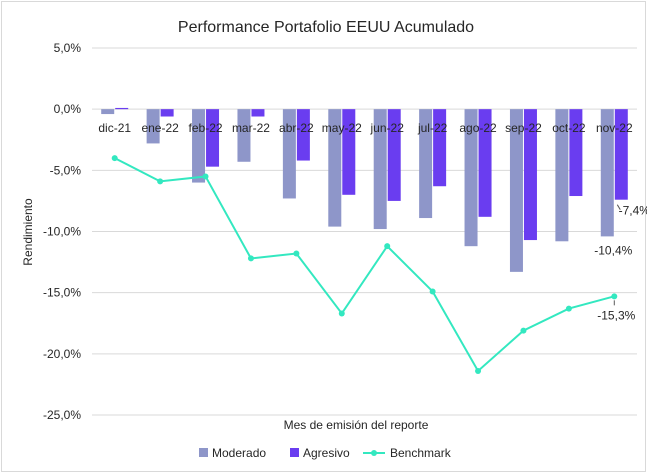 Image resolution: width=649 pixels, height=475 pixels. I want to click on data-label: -7,4%, so click(633, 211).